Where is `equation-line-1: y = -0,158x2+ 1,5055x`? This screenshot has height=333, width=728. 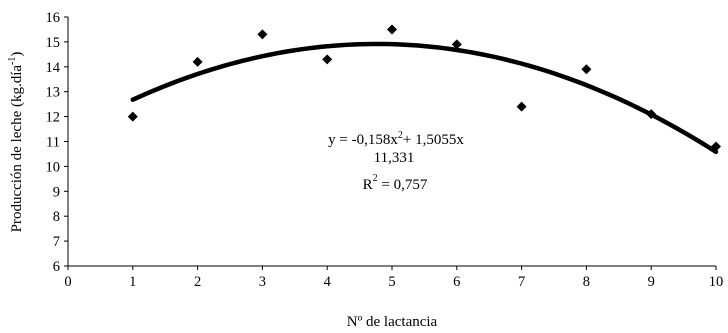
equation-line-1: y = -0,158x2+ 1,5055x is located at coordinates (396, 139).